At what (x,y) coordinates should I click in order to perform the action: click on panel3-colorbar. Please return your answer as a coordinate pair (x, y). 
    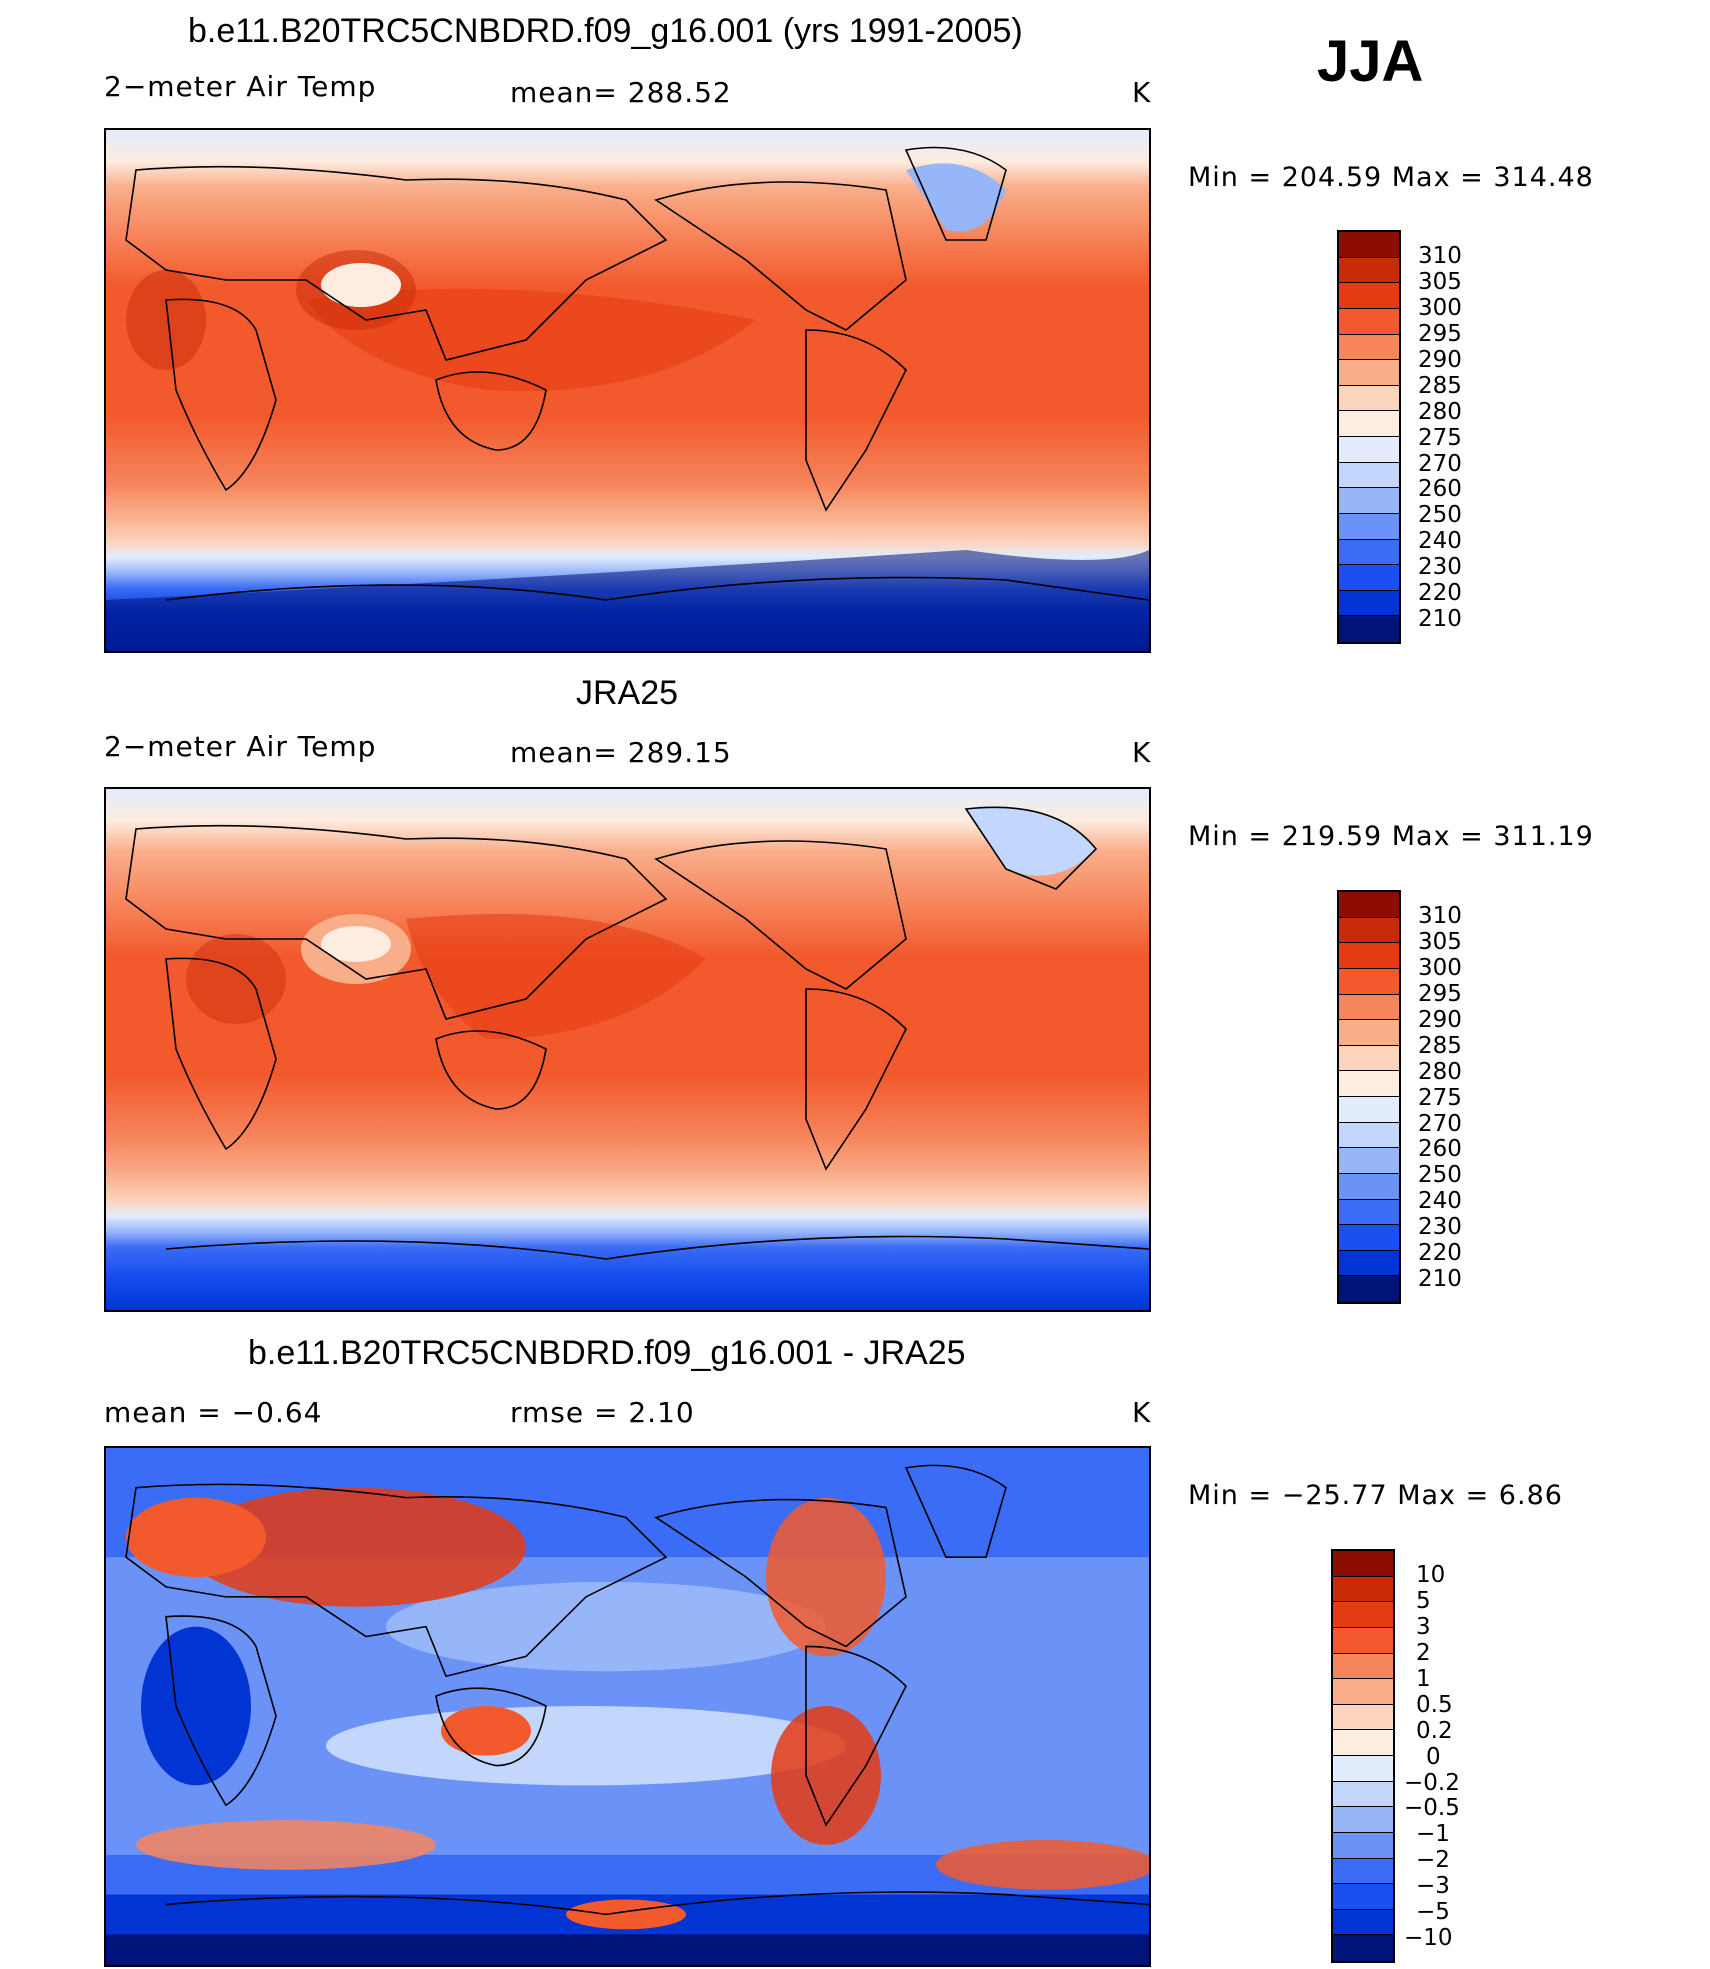
    Looking at the image, I should click on (1363, 1756).